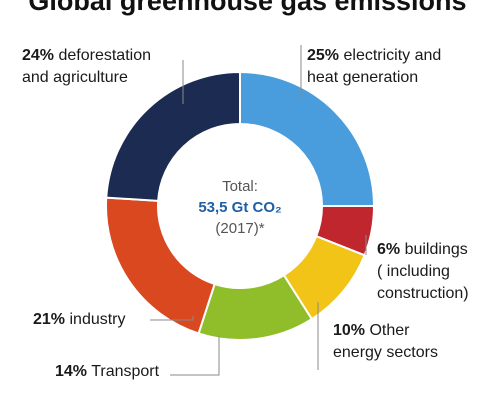 Image resolution: width=495 pixels, height=400 pixels. Describe the element at coordinates (240, 186) in the screenshot. I see `center-total-label: Total:` at that location.